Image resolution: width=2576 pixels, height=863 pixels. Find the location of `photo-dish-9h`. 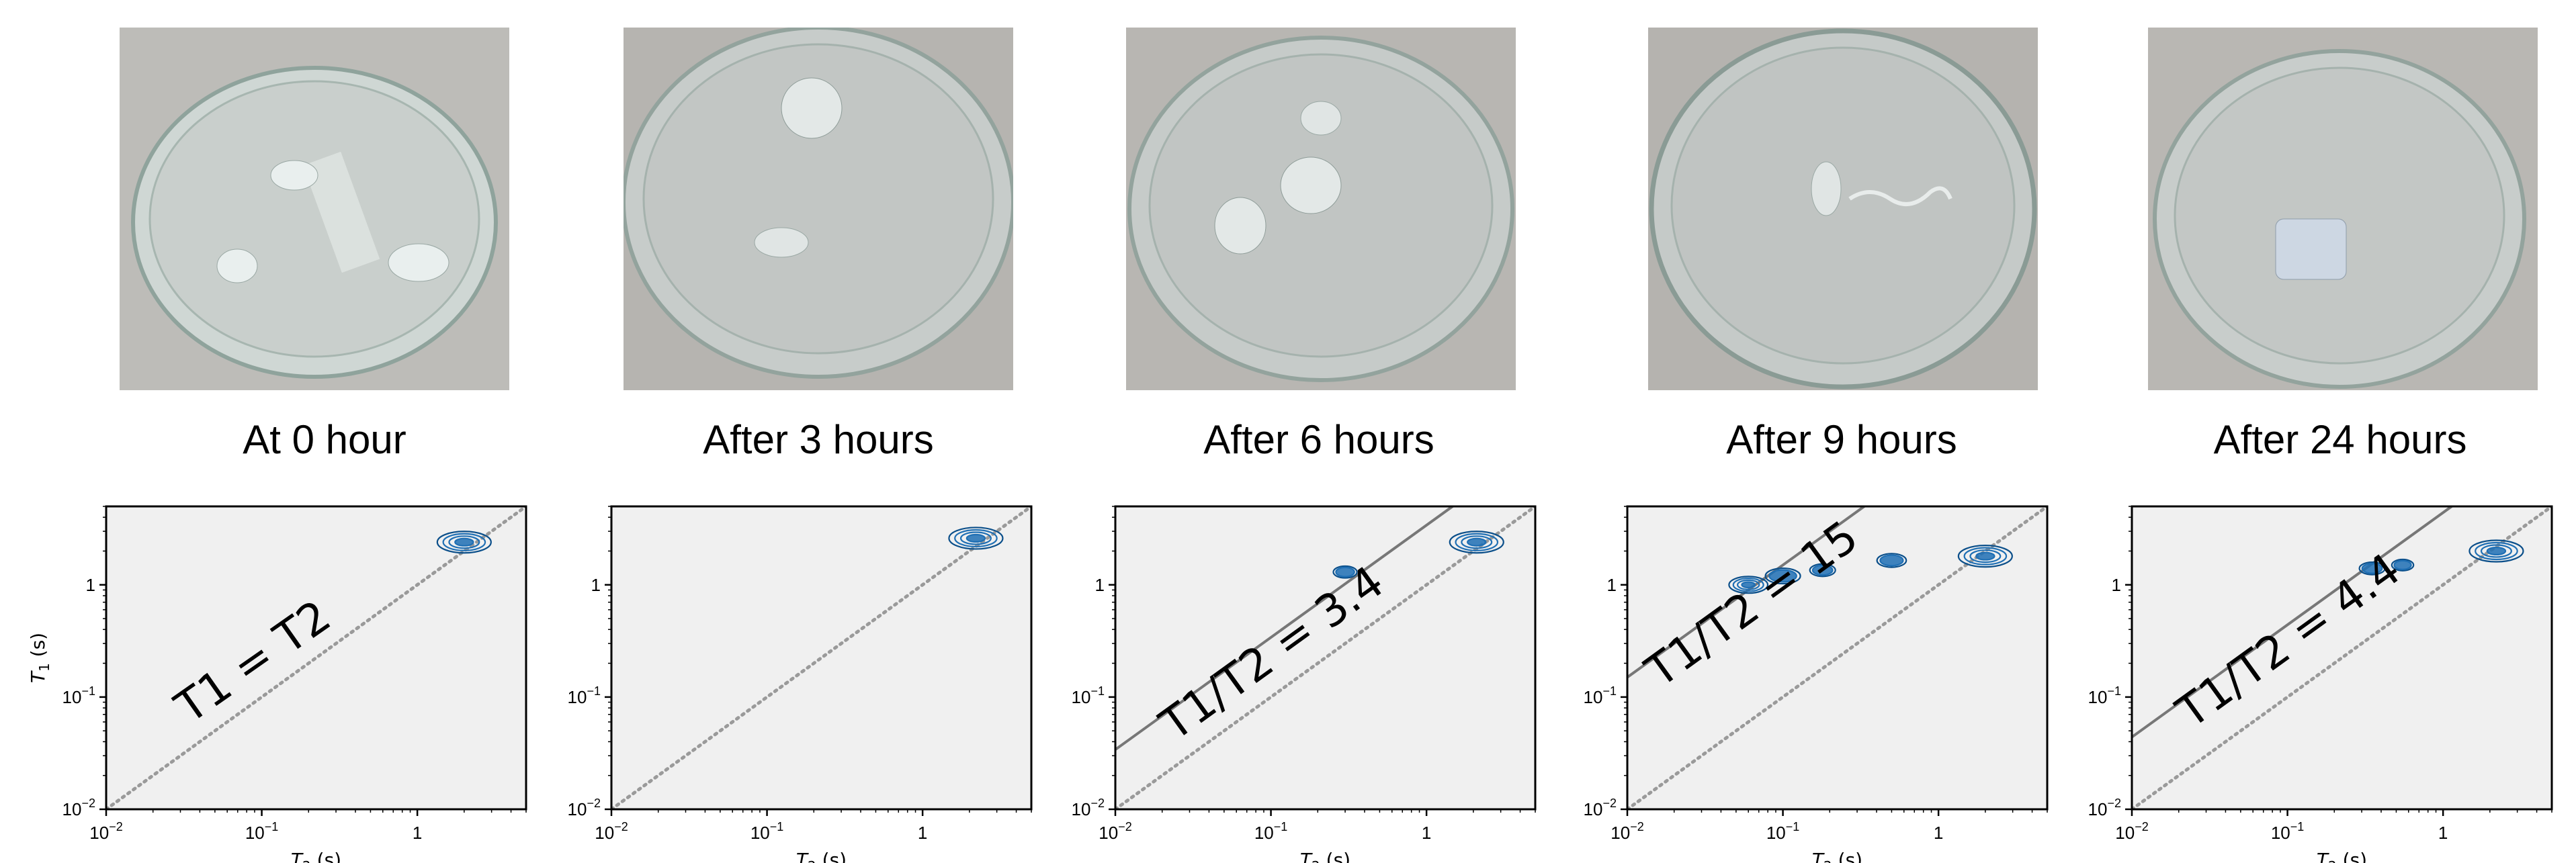

photo-dish-9h is located at coordinates (1843, 209).